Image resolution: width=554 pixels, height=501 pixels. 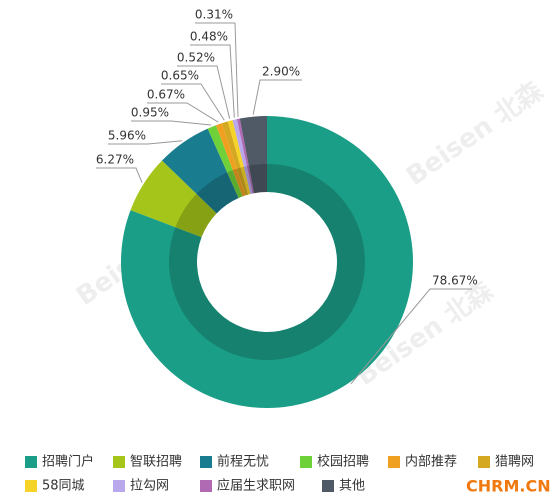 I want to click on legend-label: 58同城, so click(x=63, y=486).